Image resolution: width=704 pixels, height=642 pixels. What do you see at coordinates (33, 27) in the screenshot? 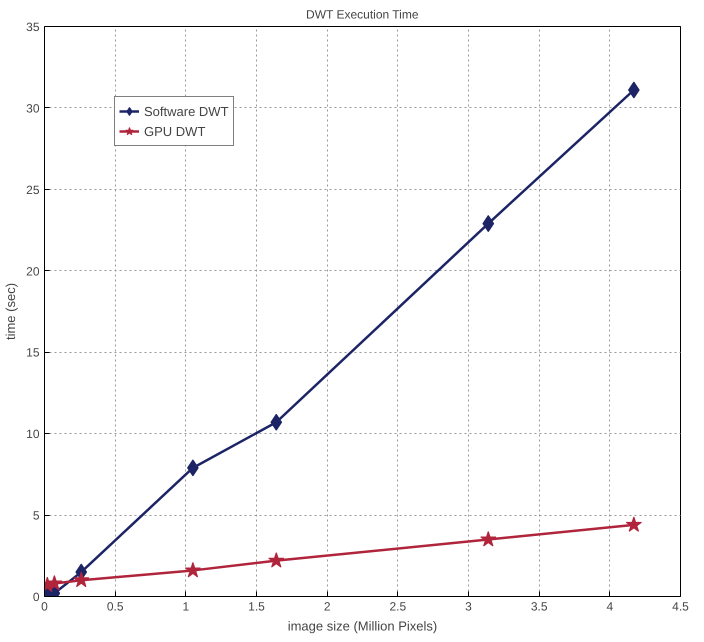
I see `y-tick-label: 35` at bounding box center [33, 27].